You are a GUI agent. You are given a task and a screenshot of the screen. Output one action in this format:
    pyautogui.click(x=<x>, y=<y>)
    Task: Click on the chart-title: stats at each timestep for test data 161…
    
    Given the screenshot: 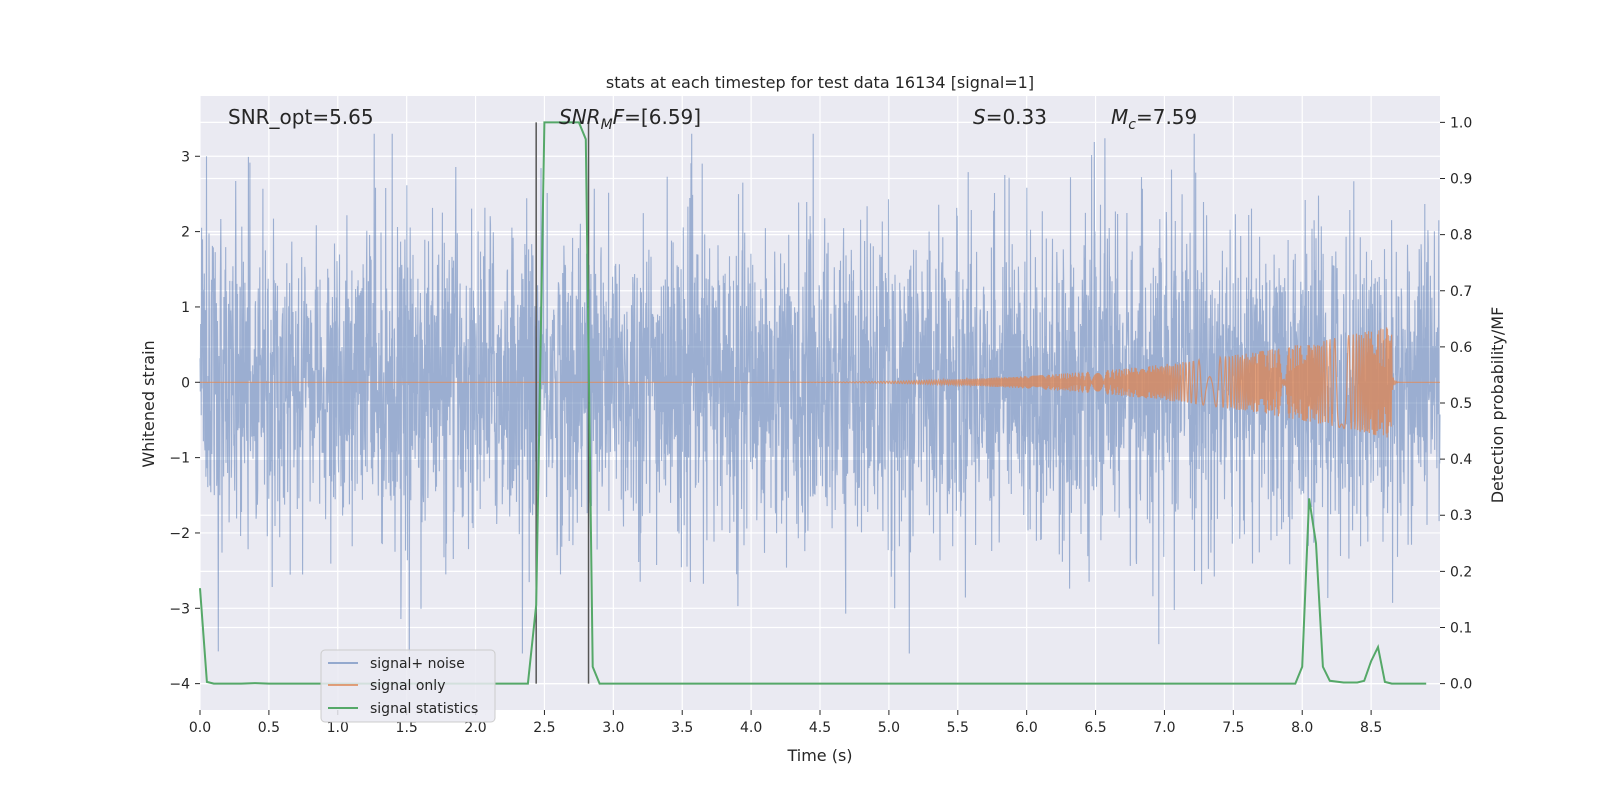 What is the action you would take?
    pyautogui.click(x=820, y=82)
    